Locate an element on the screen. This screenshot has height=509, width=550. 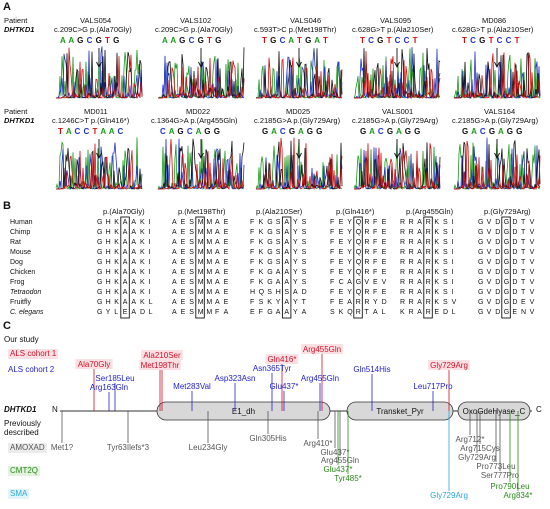
variant-label: Arg834* is located at coordinates (518, 495).